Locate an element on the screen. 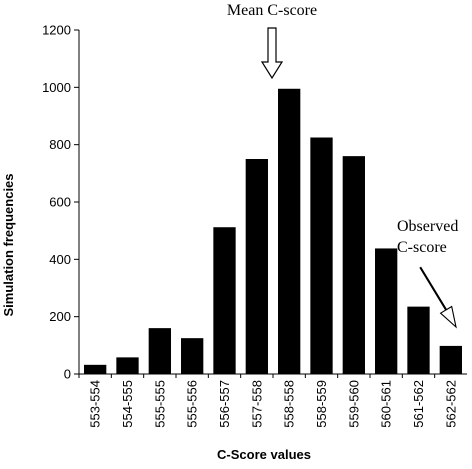 The image size is (472, 469). y-tick-label: 400 is located at coordinates (60, 259).